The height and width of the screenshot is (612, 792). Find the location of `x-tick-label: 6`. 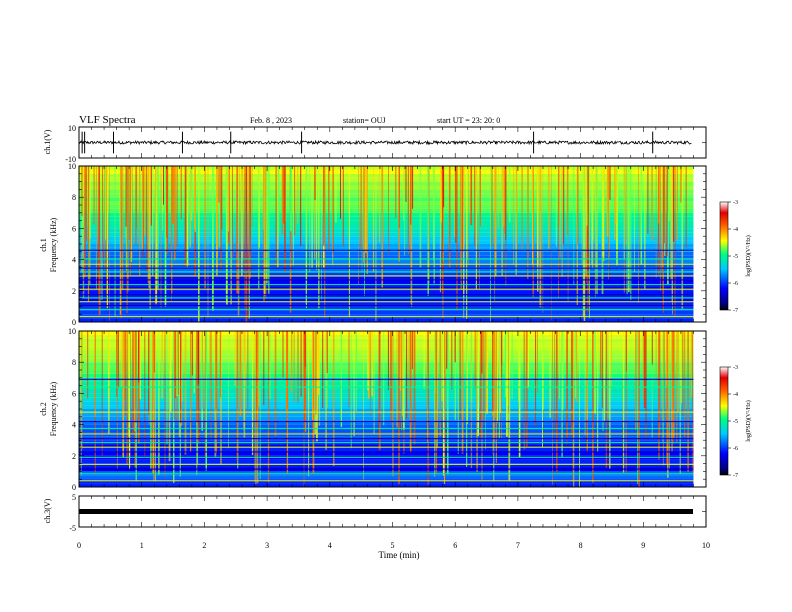

x-tick-label: 6 is located at coordinates (455, 545).